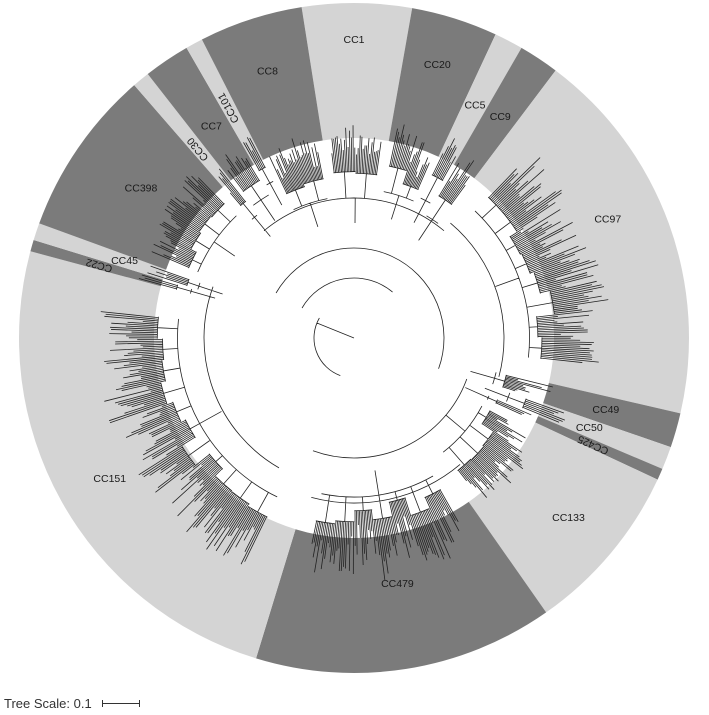 This screenshot has width=709, height=715. I want to click on clade-label-cc8: CC8, so click(267, 71).